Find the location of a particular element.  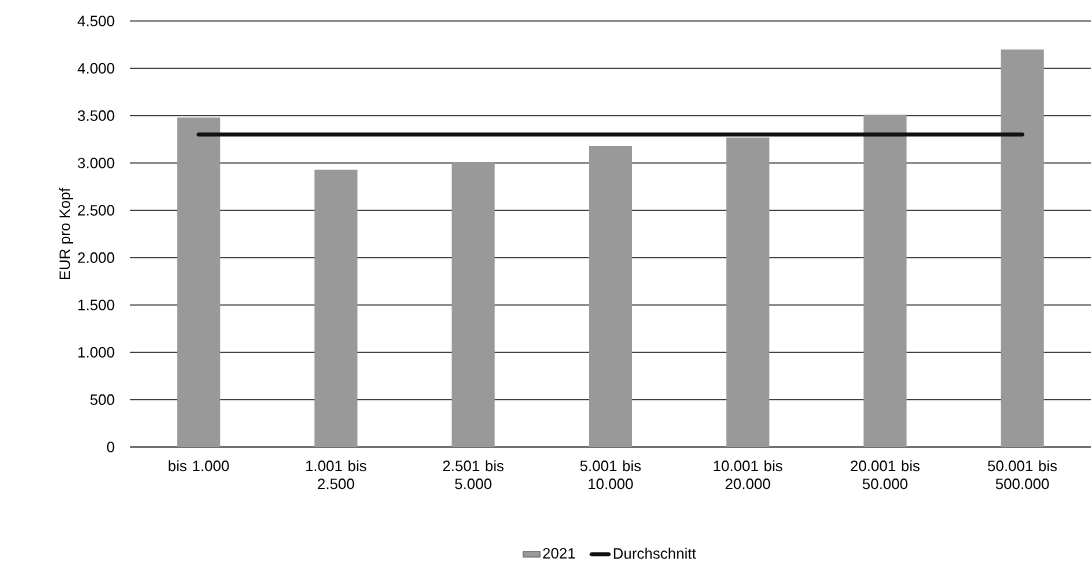

y-tick-label: 500 is located at coordinates (102, 399).